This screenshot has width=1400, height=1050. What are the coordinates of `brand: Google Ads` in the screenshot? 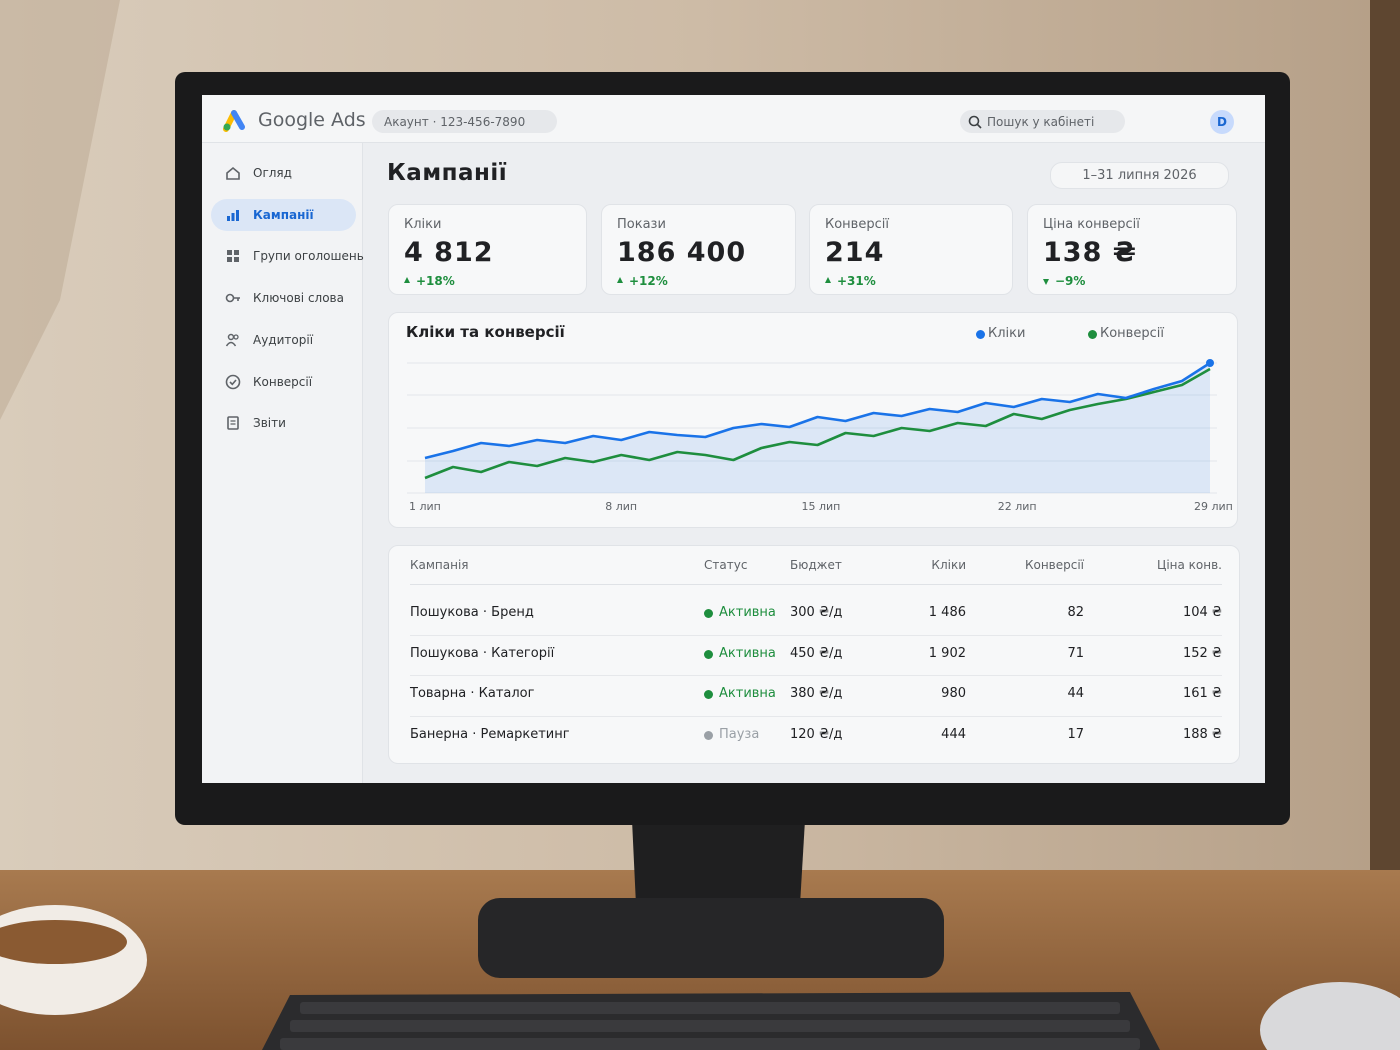 It's located at (312, 120).